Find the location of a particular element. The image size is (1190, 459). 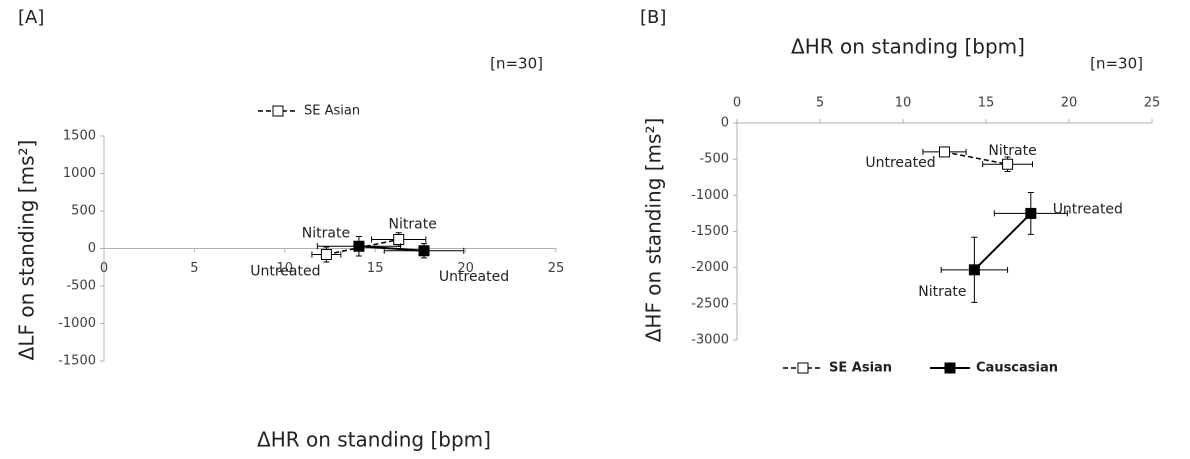

y-tick-label: 1000 is located at coordinates (79, 173).